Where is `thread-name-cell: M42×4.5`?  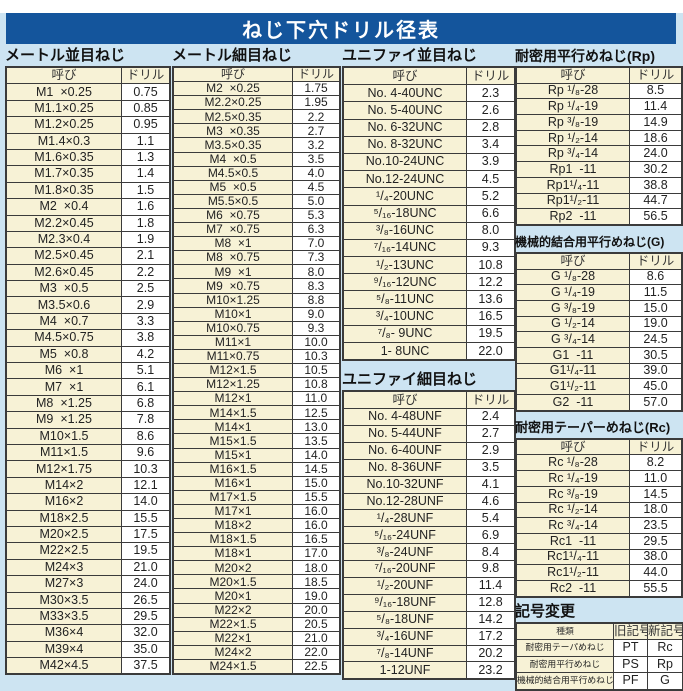
thread-name-cell: M42×4.5 is located at coordinates (64, 666).